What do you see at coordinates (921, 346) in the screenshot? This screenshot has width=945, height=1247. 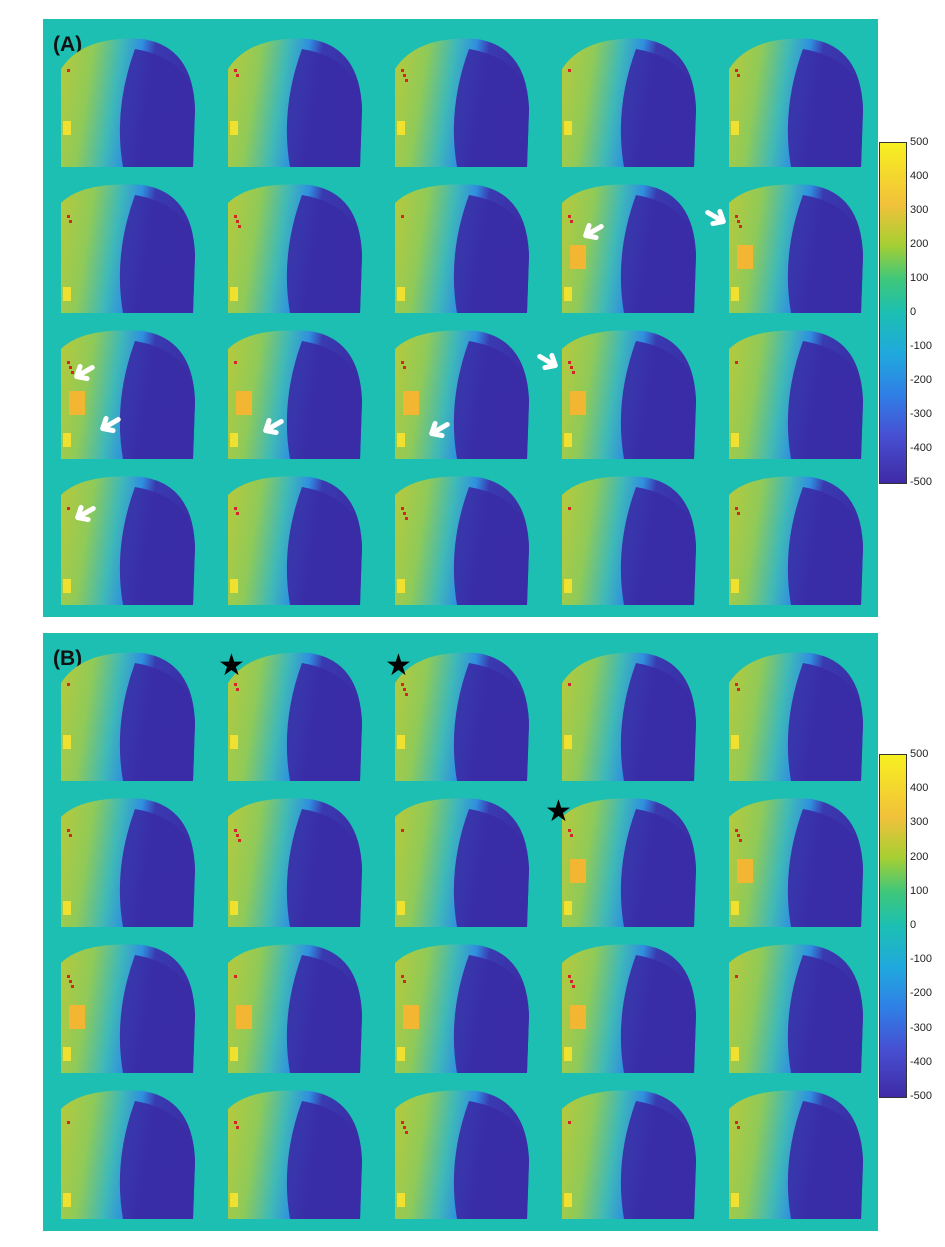 I see `colorbar-tick-label: -100` at bounding box center [921, 346].